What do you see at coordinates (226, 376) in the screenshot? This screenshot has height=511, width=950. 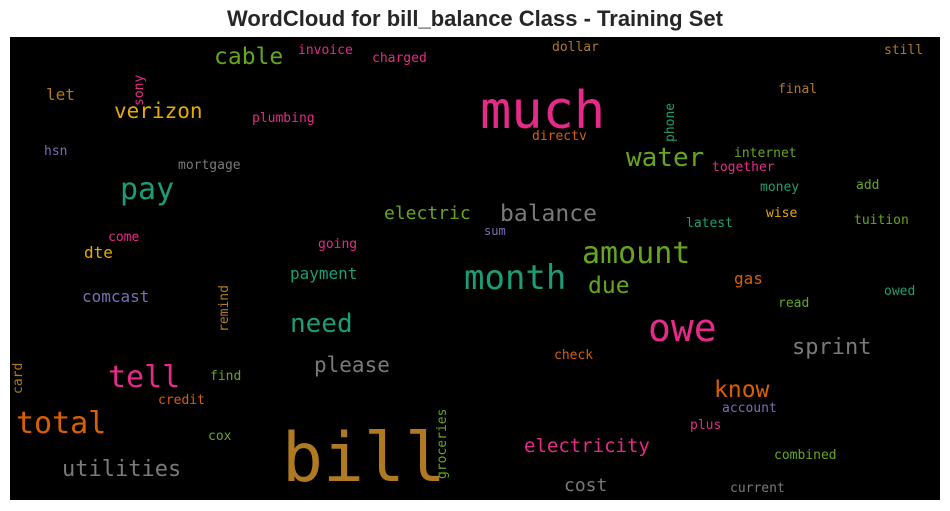 I see `word-find: find` at bounding box center [226, 376].